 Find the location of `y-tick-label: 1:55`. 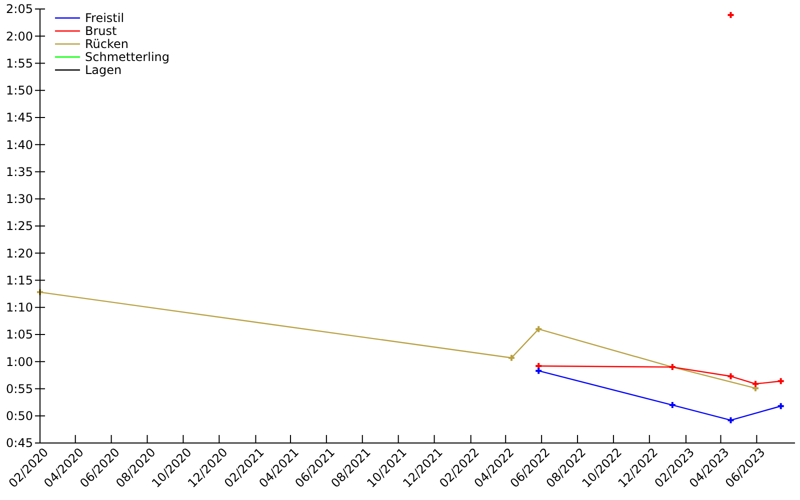

y-tick-label: 1:55 is located at coordinates (19, 63).